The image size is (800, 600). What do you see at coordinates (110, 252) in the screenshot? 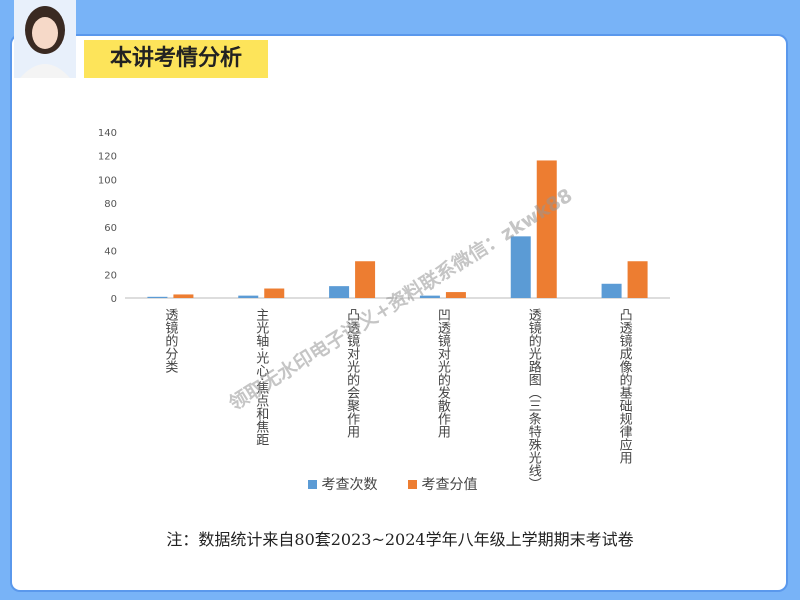
I see `y-tick-label: 40` at bounding box center [110, 252].